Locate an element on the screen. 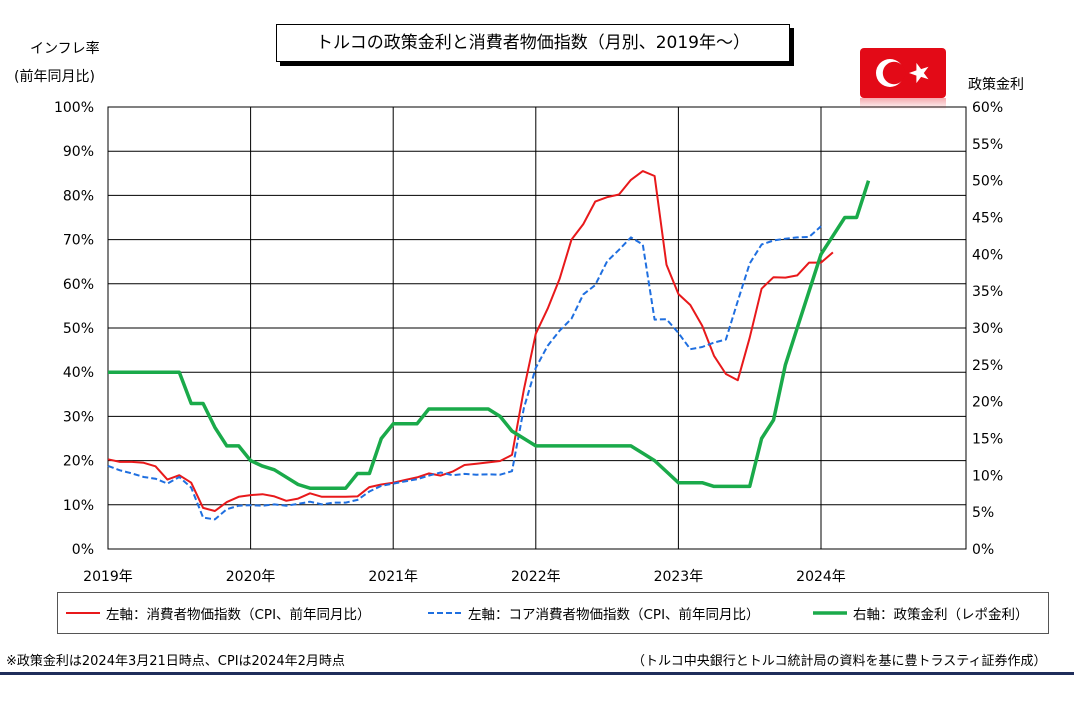  footnote-left: ※政策金利は2024年3月21日時点、CPIは2024年2月時点 is located at coordinates (175, 661).